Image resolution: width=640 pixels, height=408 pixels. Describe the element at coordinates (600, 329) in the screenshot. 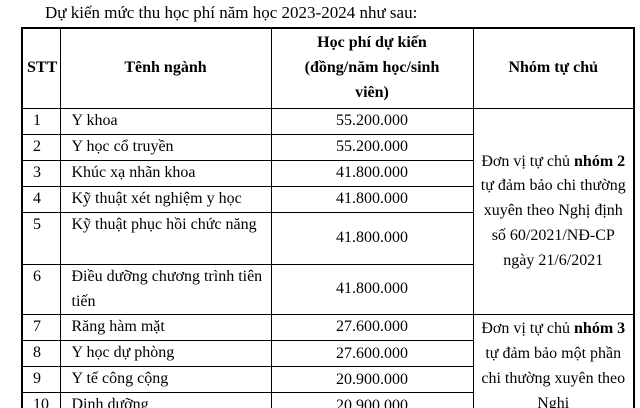

I see `group-bold-term: nhóm 3` at that location.